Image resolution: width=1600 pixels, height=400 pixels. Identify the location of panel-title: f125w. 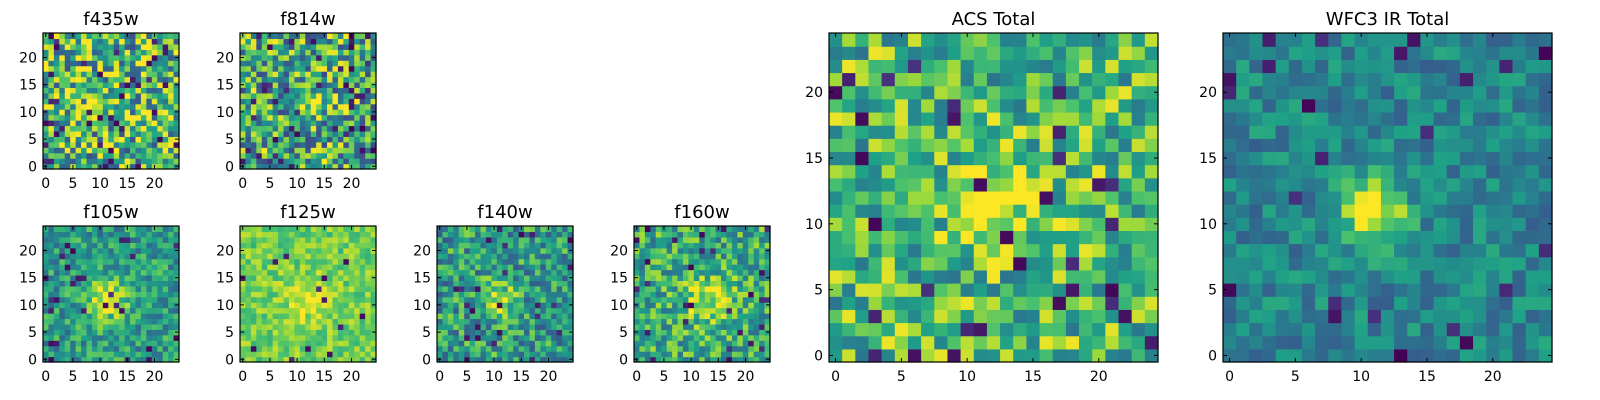
(307, 212).